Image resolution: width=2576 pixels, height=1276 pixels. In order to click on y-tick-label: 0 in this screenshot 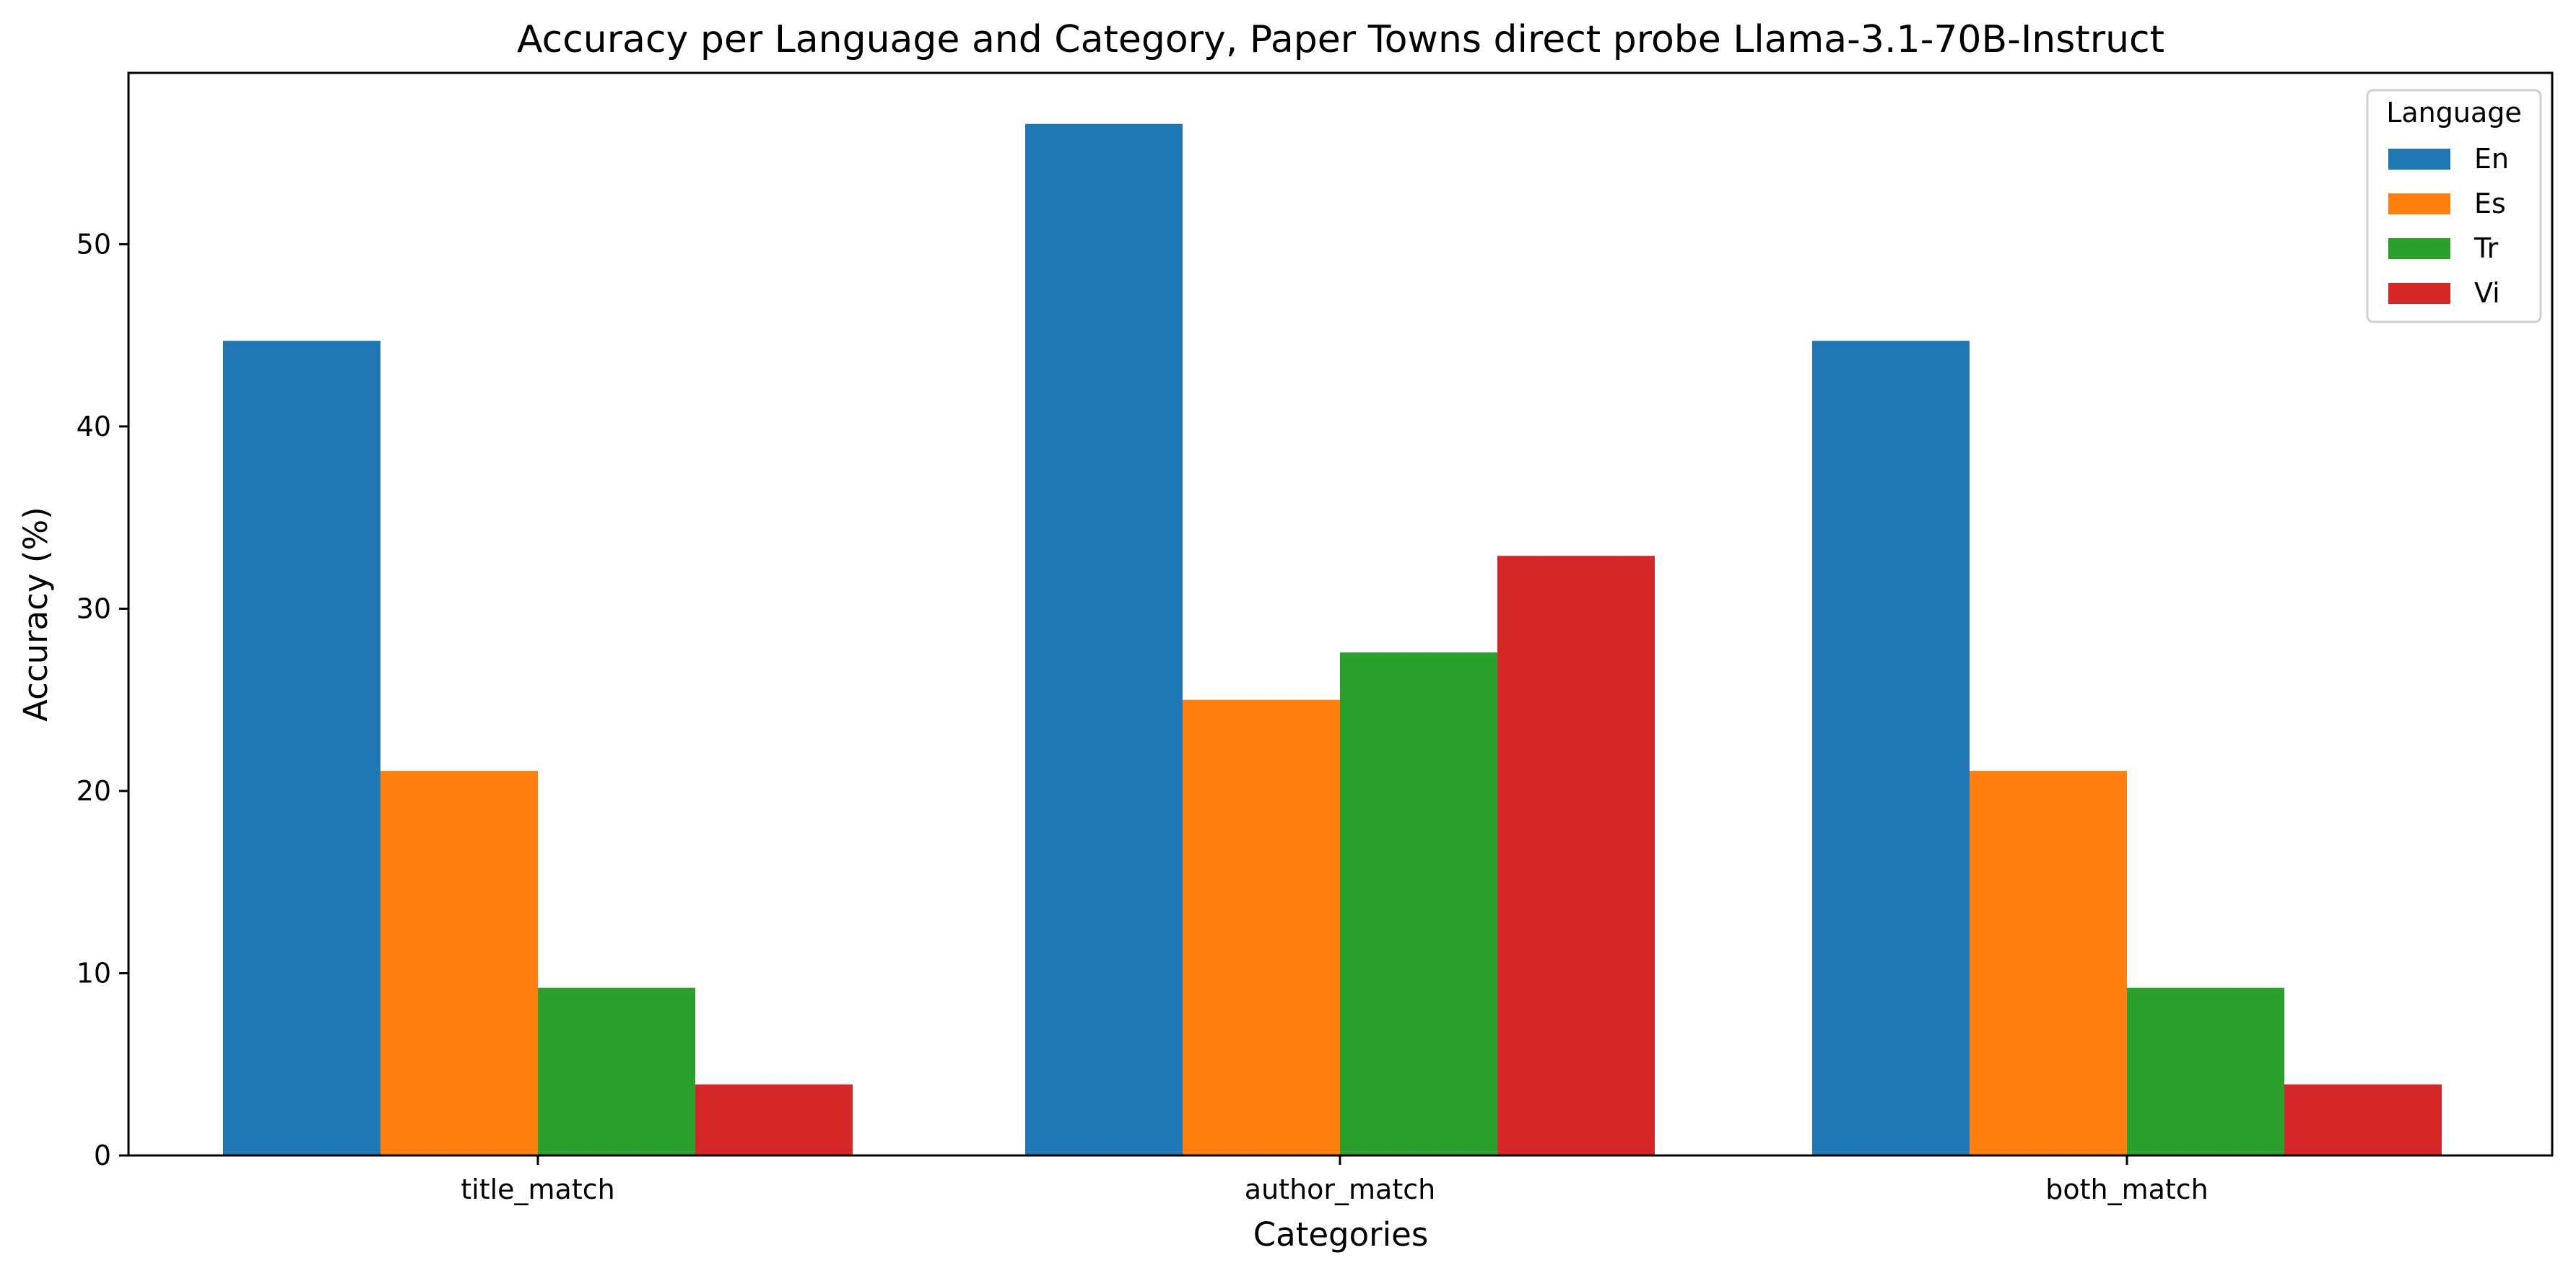, I will do `click(102, 1155)`.